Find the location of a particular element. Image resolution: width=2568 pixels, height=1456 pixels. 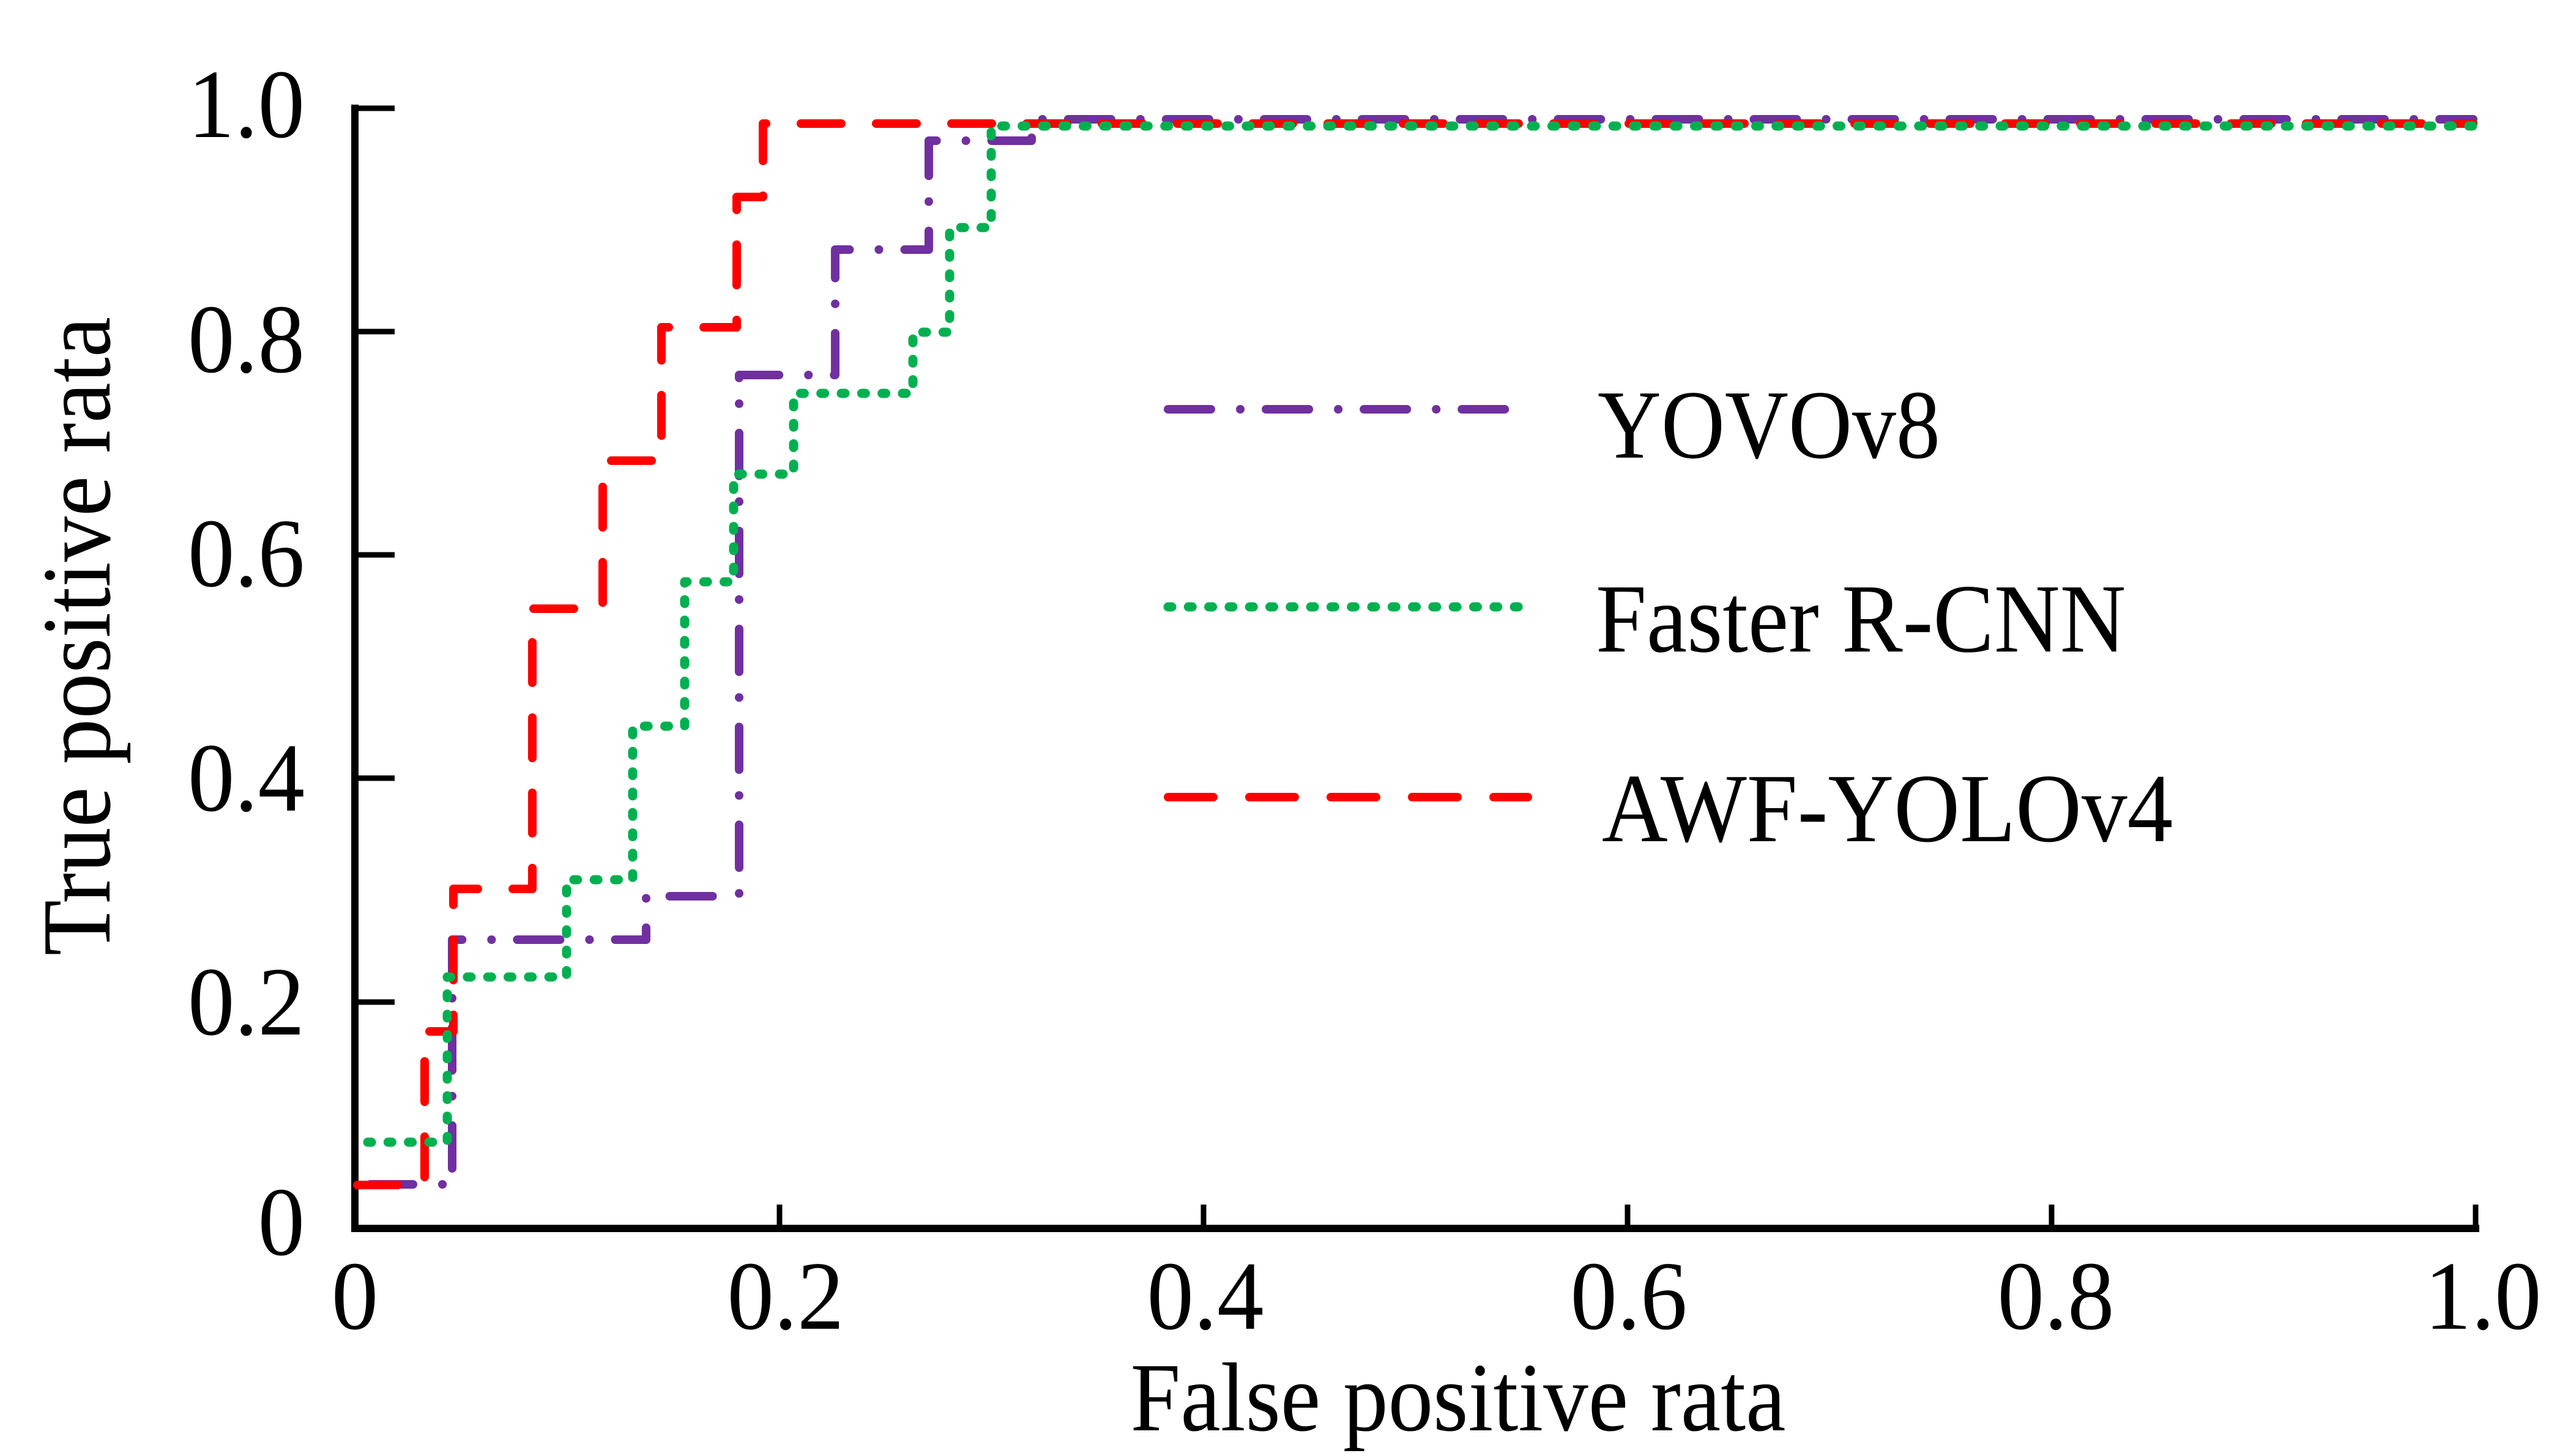

svg-text: True positive rata is located at coordinates (77, 637).